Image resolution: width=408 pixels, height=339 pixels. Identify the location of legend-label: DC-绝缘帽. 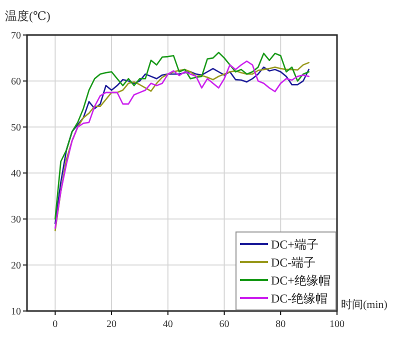
(299, 299).